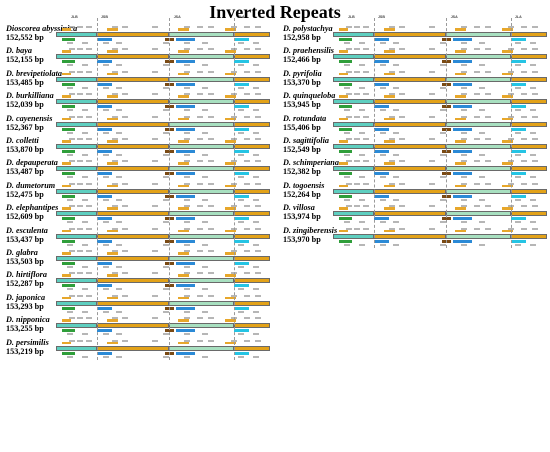 Image resolution: width=550 pixels, height=452 pixels. Describe the element at coordinates (518, 17) in the screenshot. I see `junction-header-jla: JLA` at that location.